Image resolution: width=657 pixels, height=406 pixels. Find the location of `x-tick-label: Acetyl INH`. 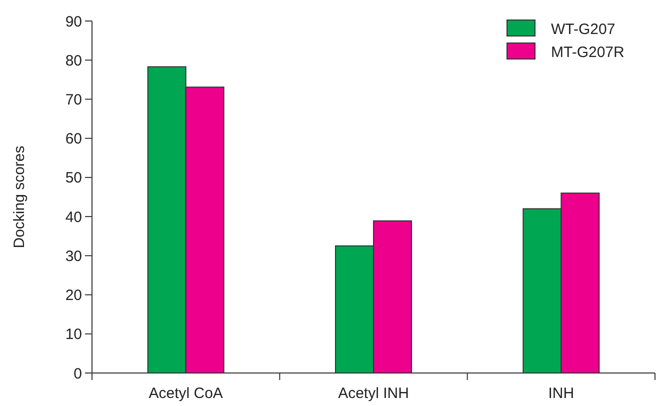

x-tick-label: Acetyl INH is located at coordinates (373, 393).